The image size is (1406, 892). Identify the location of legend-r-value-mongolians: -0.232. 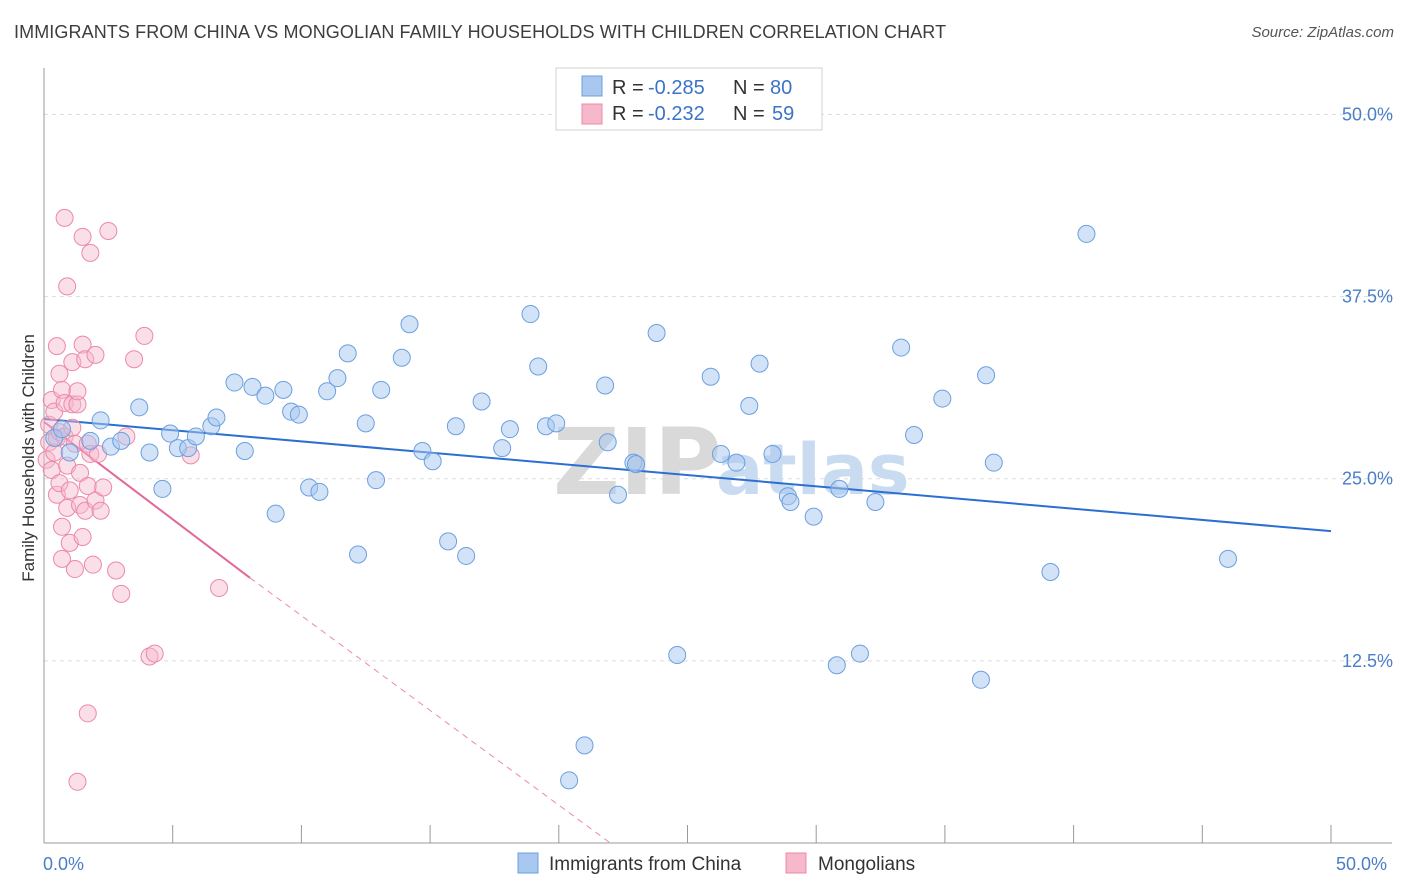
(676, 114).